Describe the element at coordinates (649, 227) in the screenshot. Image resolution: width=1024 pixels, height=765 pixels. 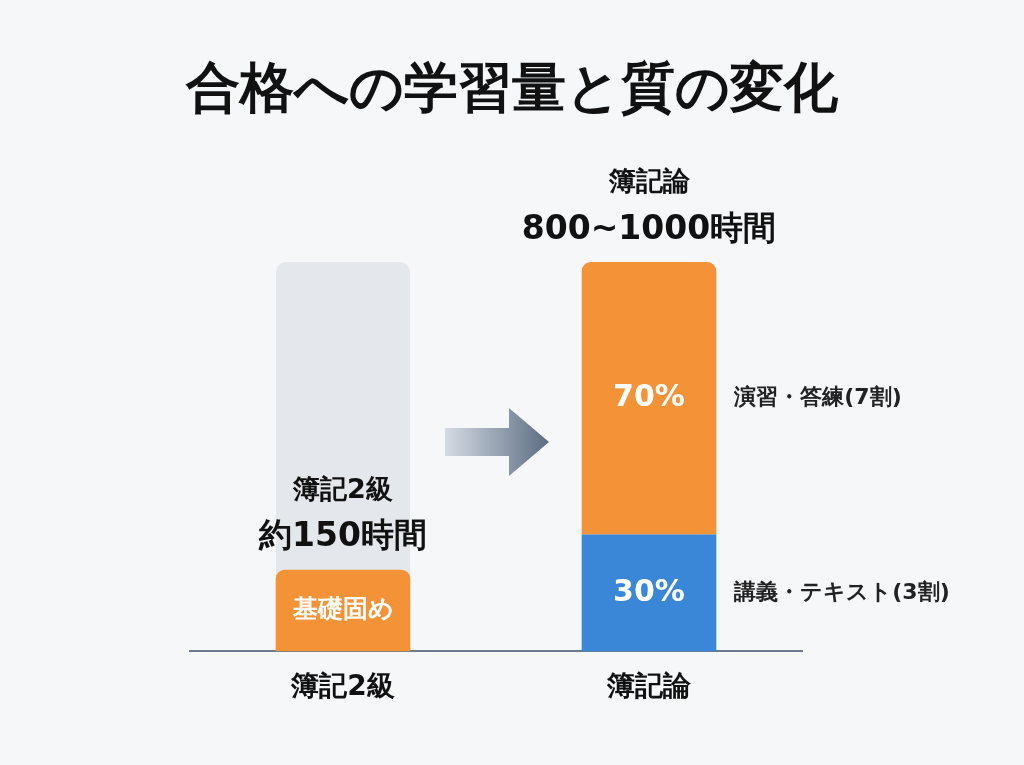
I see `annotation: 800~1000時間` at that location.